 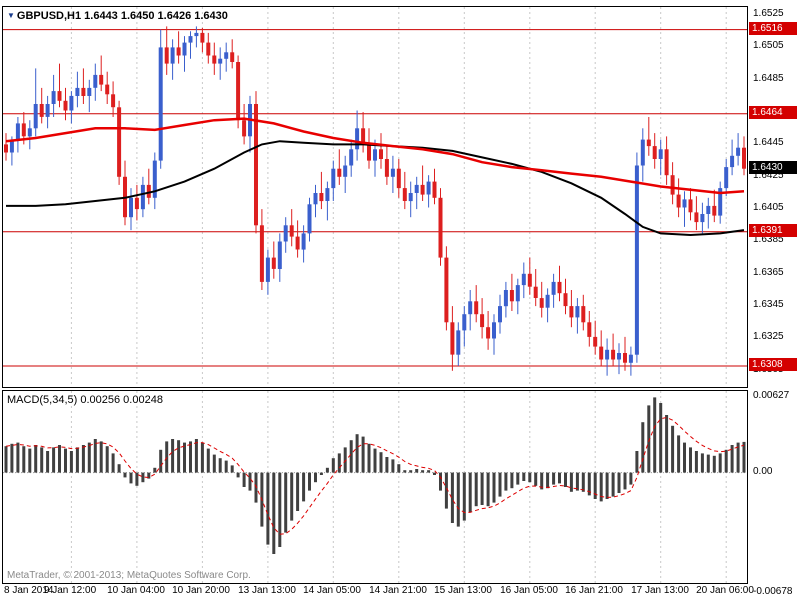 What do you see at coordinates (375, 156) in the screenshot?
I see `red-ma-line` at bounding box center [375, 156].